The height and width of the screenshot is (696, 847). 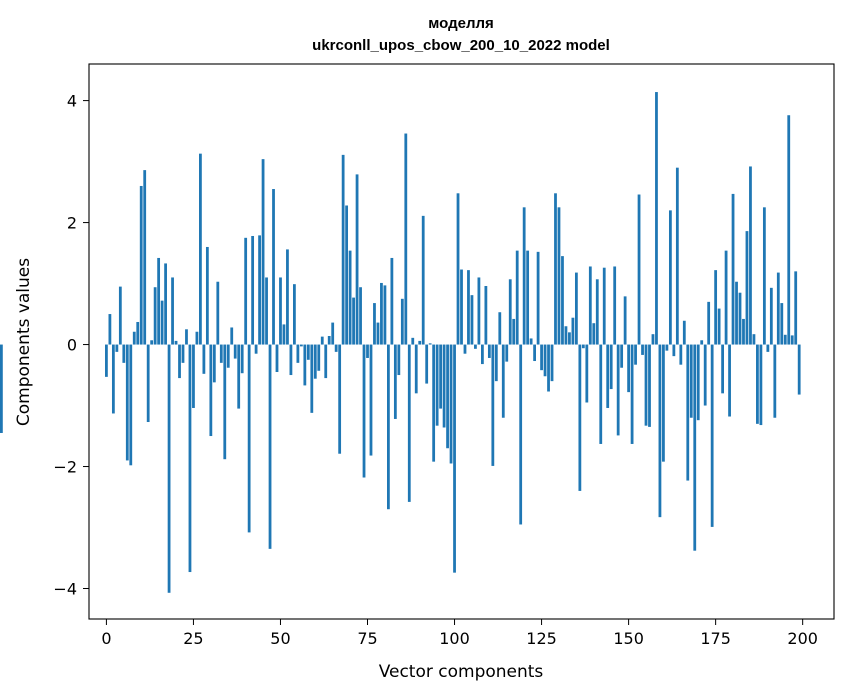 I want to click on chart-title-line-1: моделля, so click(x=461, y=23).